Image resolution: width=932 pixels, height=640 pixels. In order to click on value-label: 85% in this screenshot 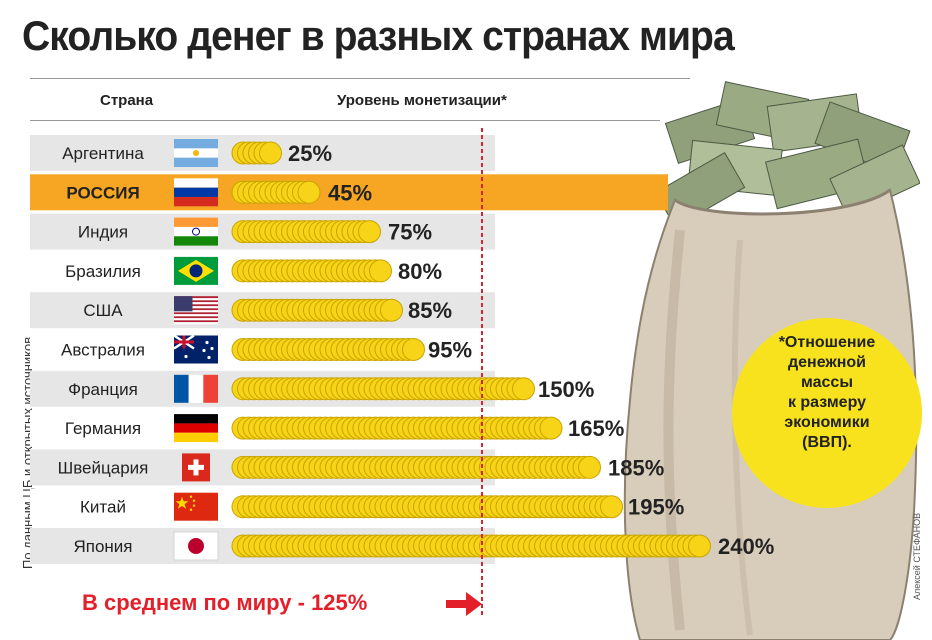, I will do `click(430, 310)`.